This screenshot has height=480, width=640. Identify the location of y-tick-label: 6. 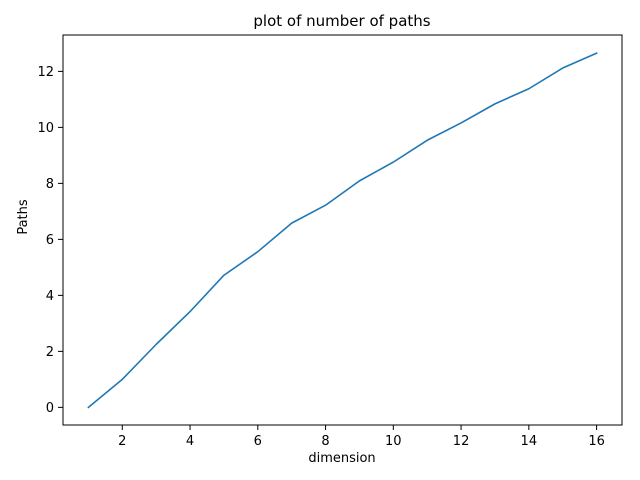
(50, 240).